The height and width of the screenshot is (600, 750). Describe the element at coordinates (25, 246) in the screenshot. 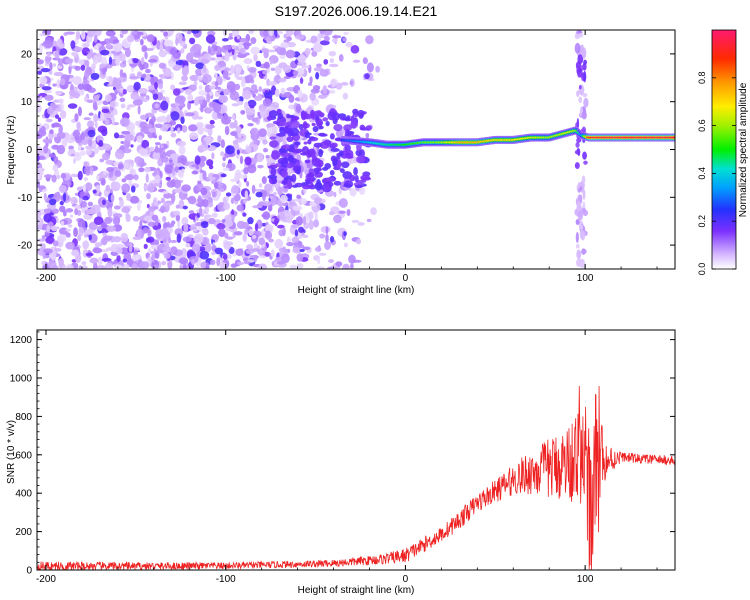

I see `y-tick-label: -20` at that location.